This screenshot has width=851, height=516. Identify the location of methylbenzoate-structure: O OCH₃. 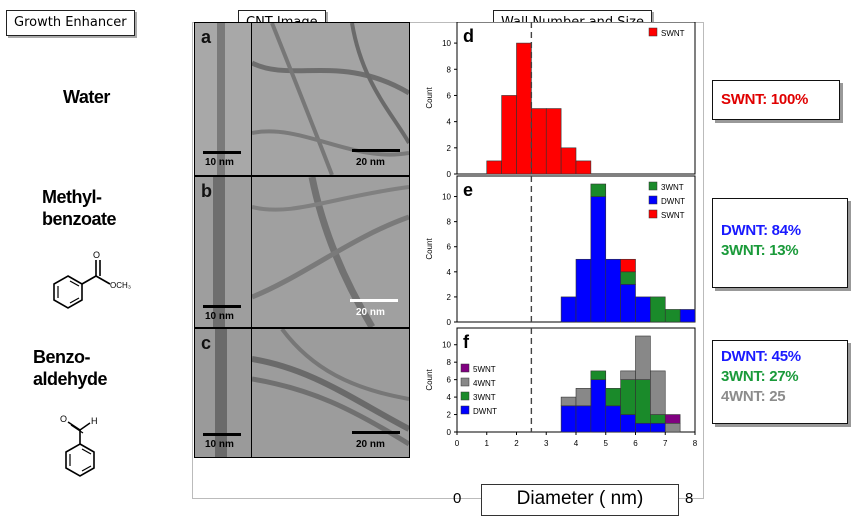
(92, 279).